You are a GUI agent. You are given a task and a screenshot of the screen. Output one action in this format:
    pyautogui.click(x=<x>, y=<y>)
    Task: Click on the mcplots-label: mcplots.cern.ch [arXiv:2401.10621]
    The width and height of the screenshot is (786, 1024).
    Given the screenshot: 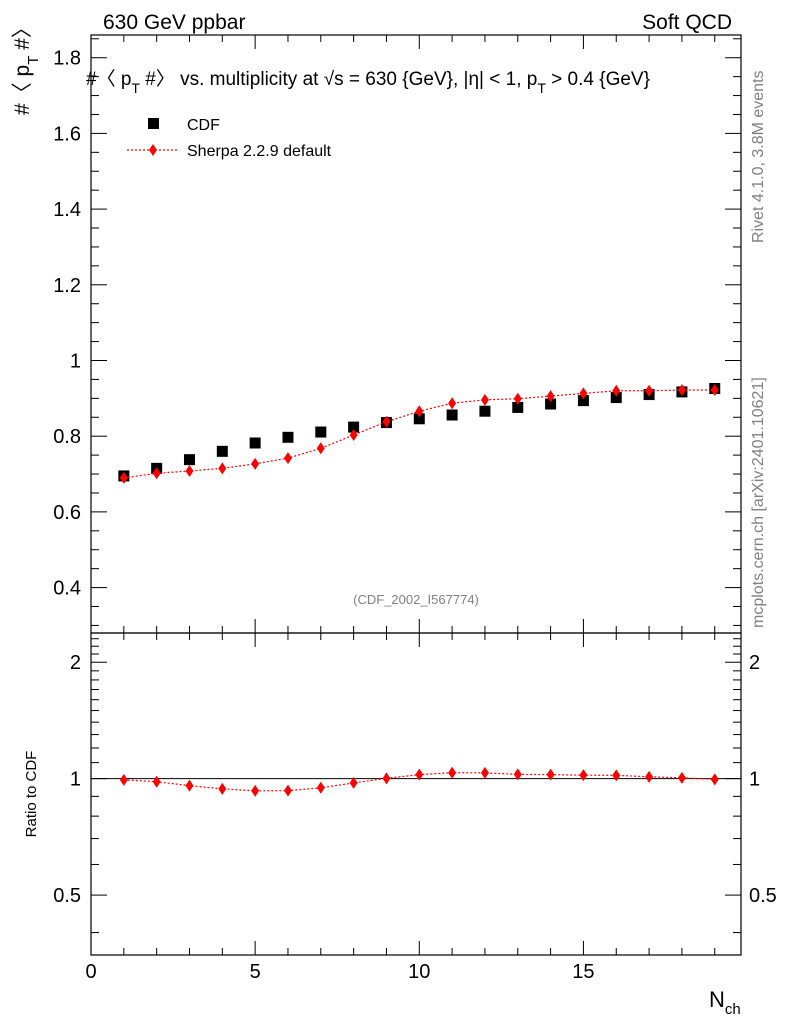 What is the action you would take?
    pyautogui.click(x=758, y=502)
    